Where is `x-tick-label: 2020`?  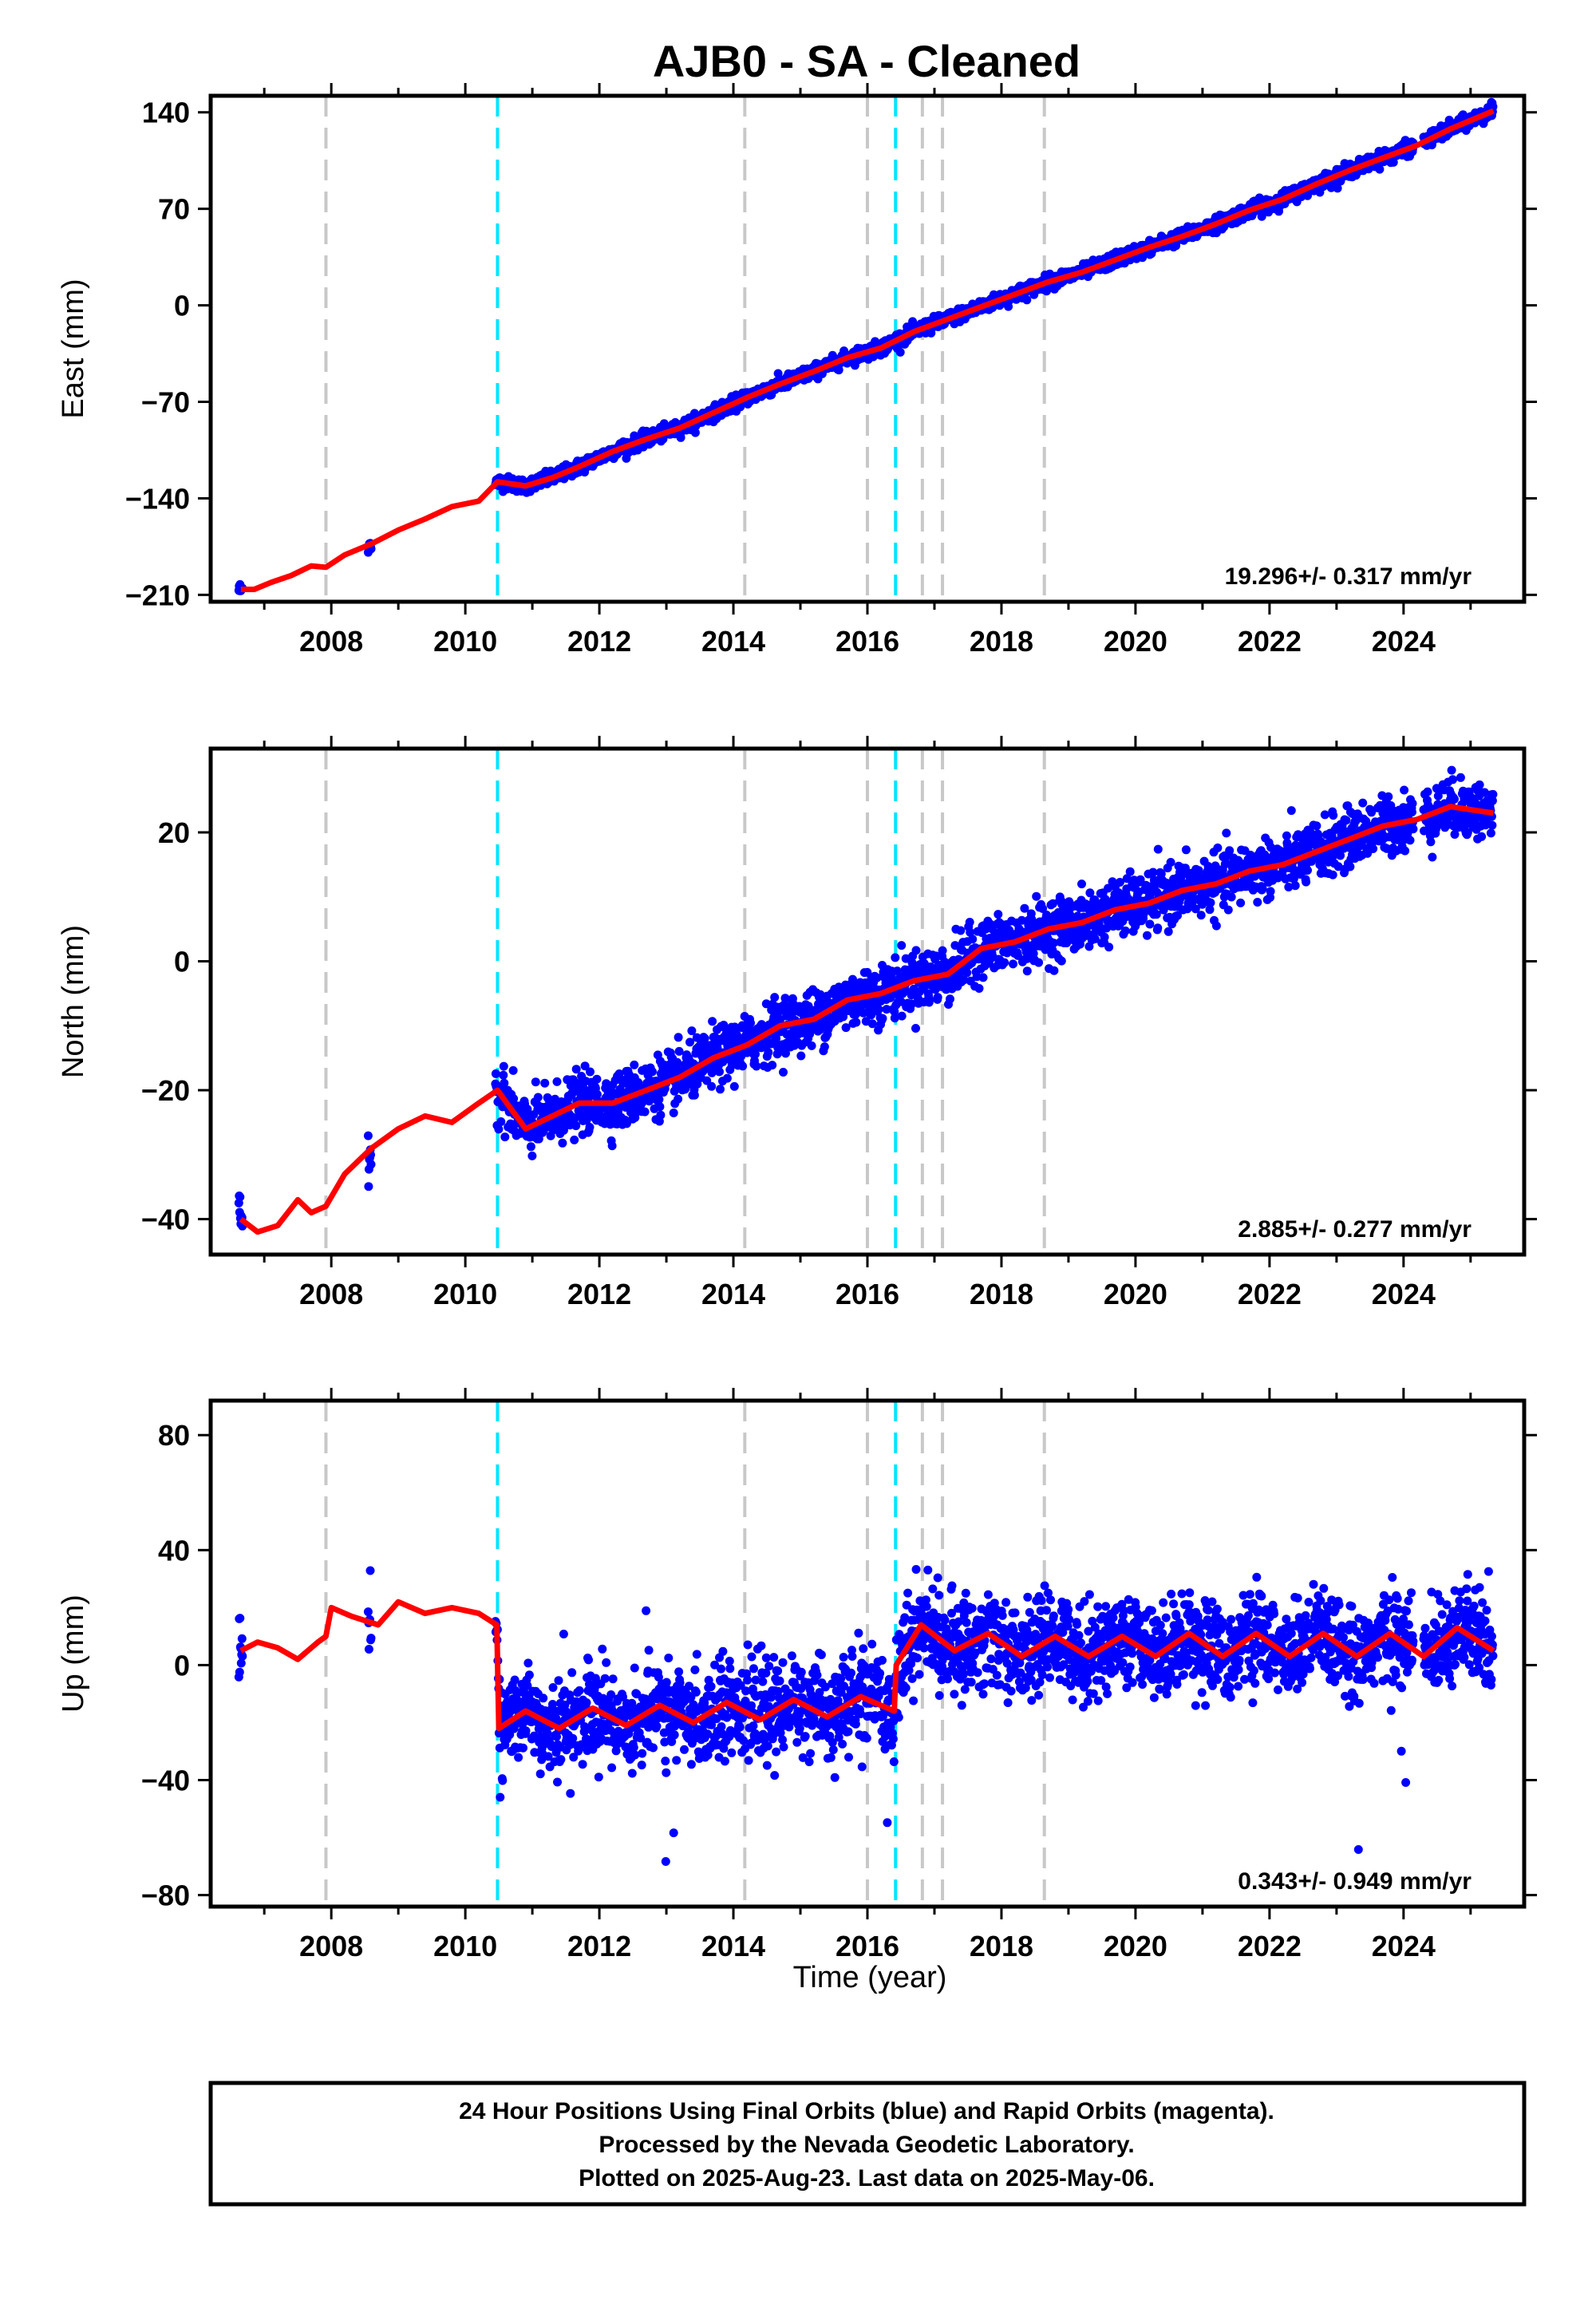
x-tick-label: 2020 is located at coordinates (1135, 641).